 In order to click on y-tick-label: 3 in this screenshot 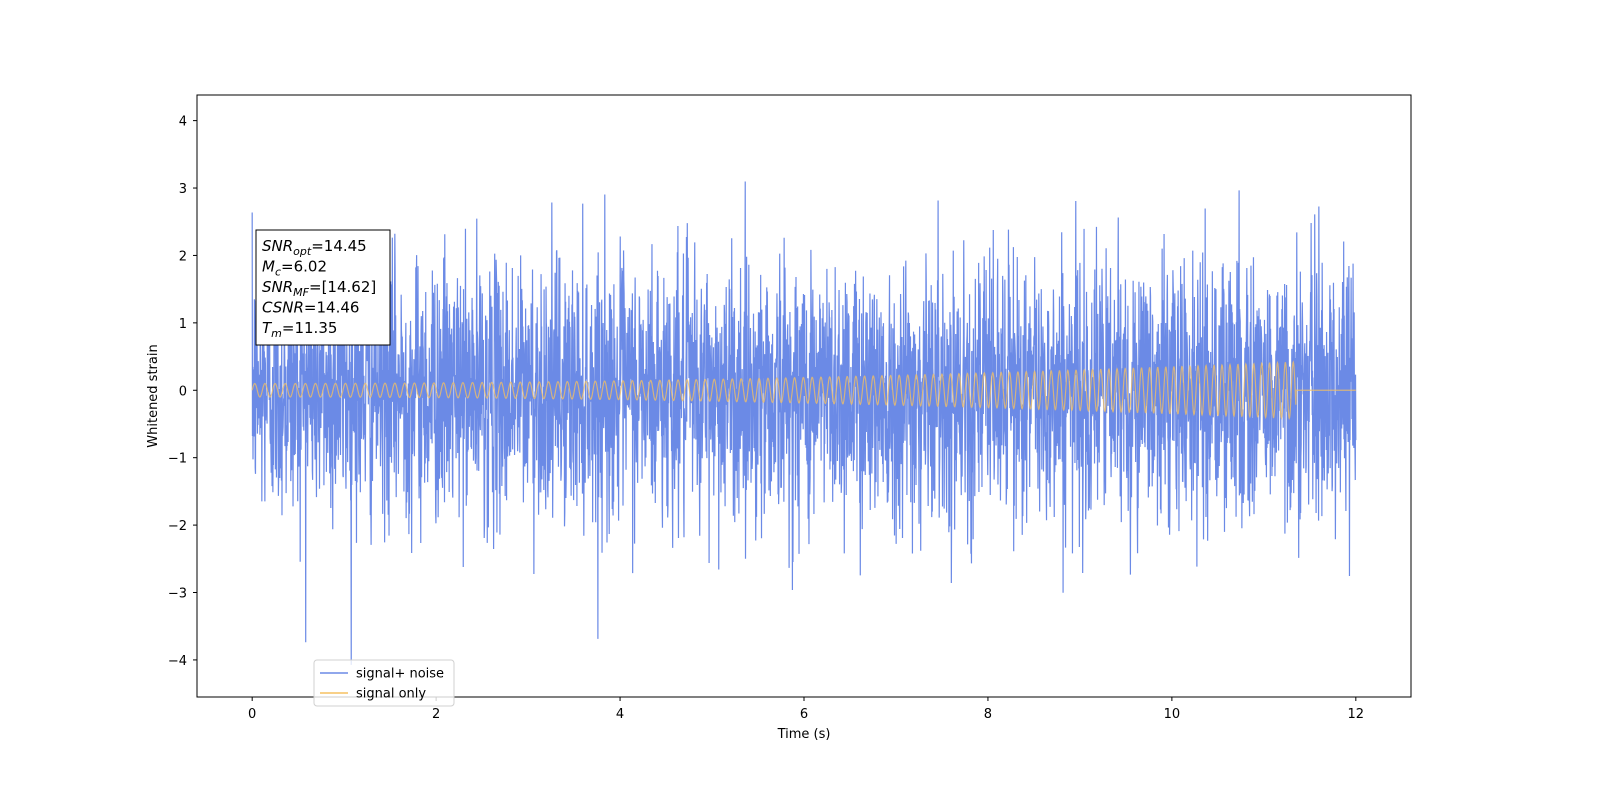, I will do `click(183, 189)`.